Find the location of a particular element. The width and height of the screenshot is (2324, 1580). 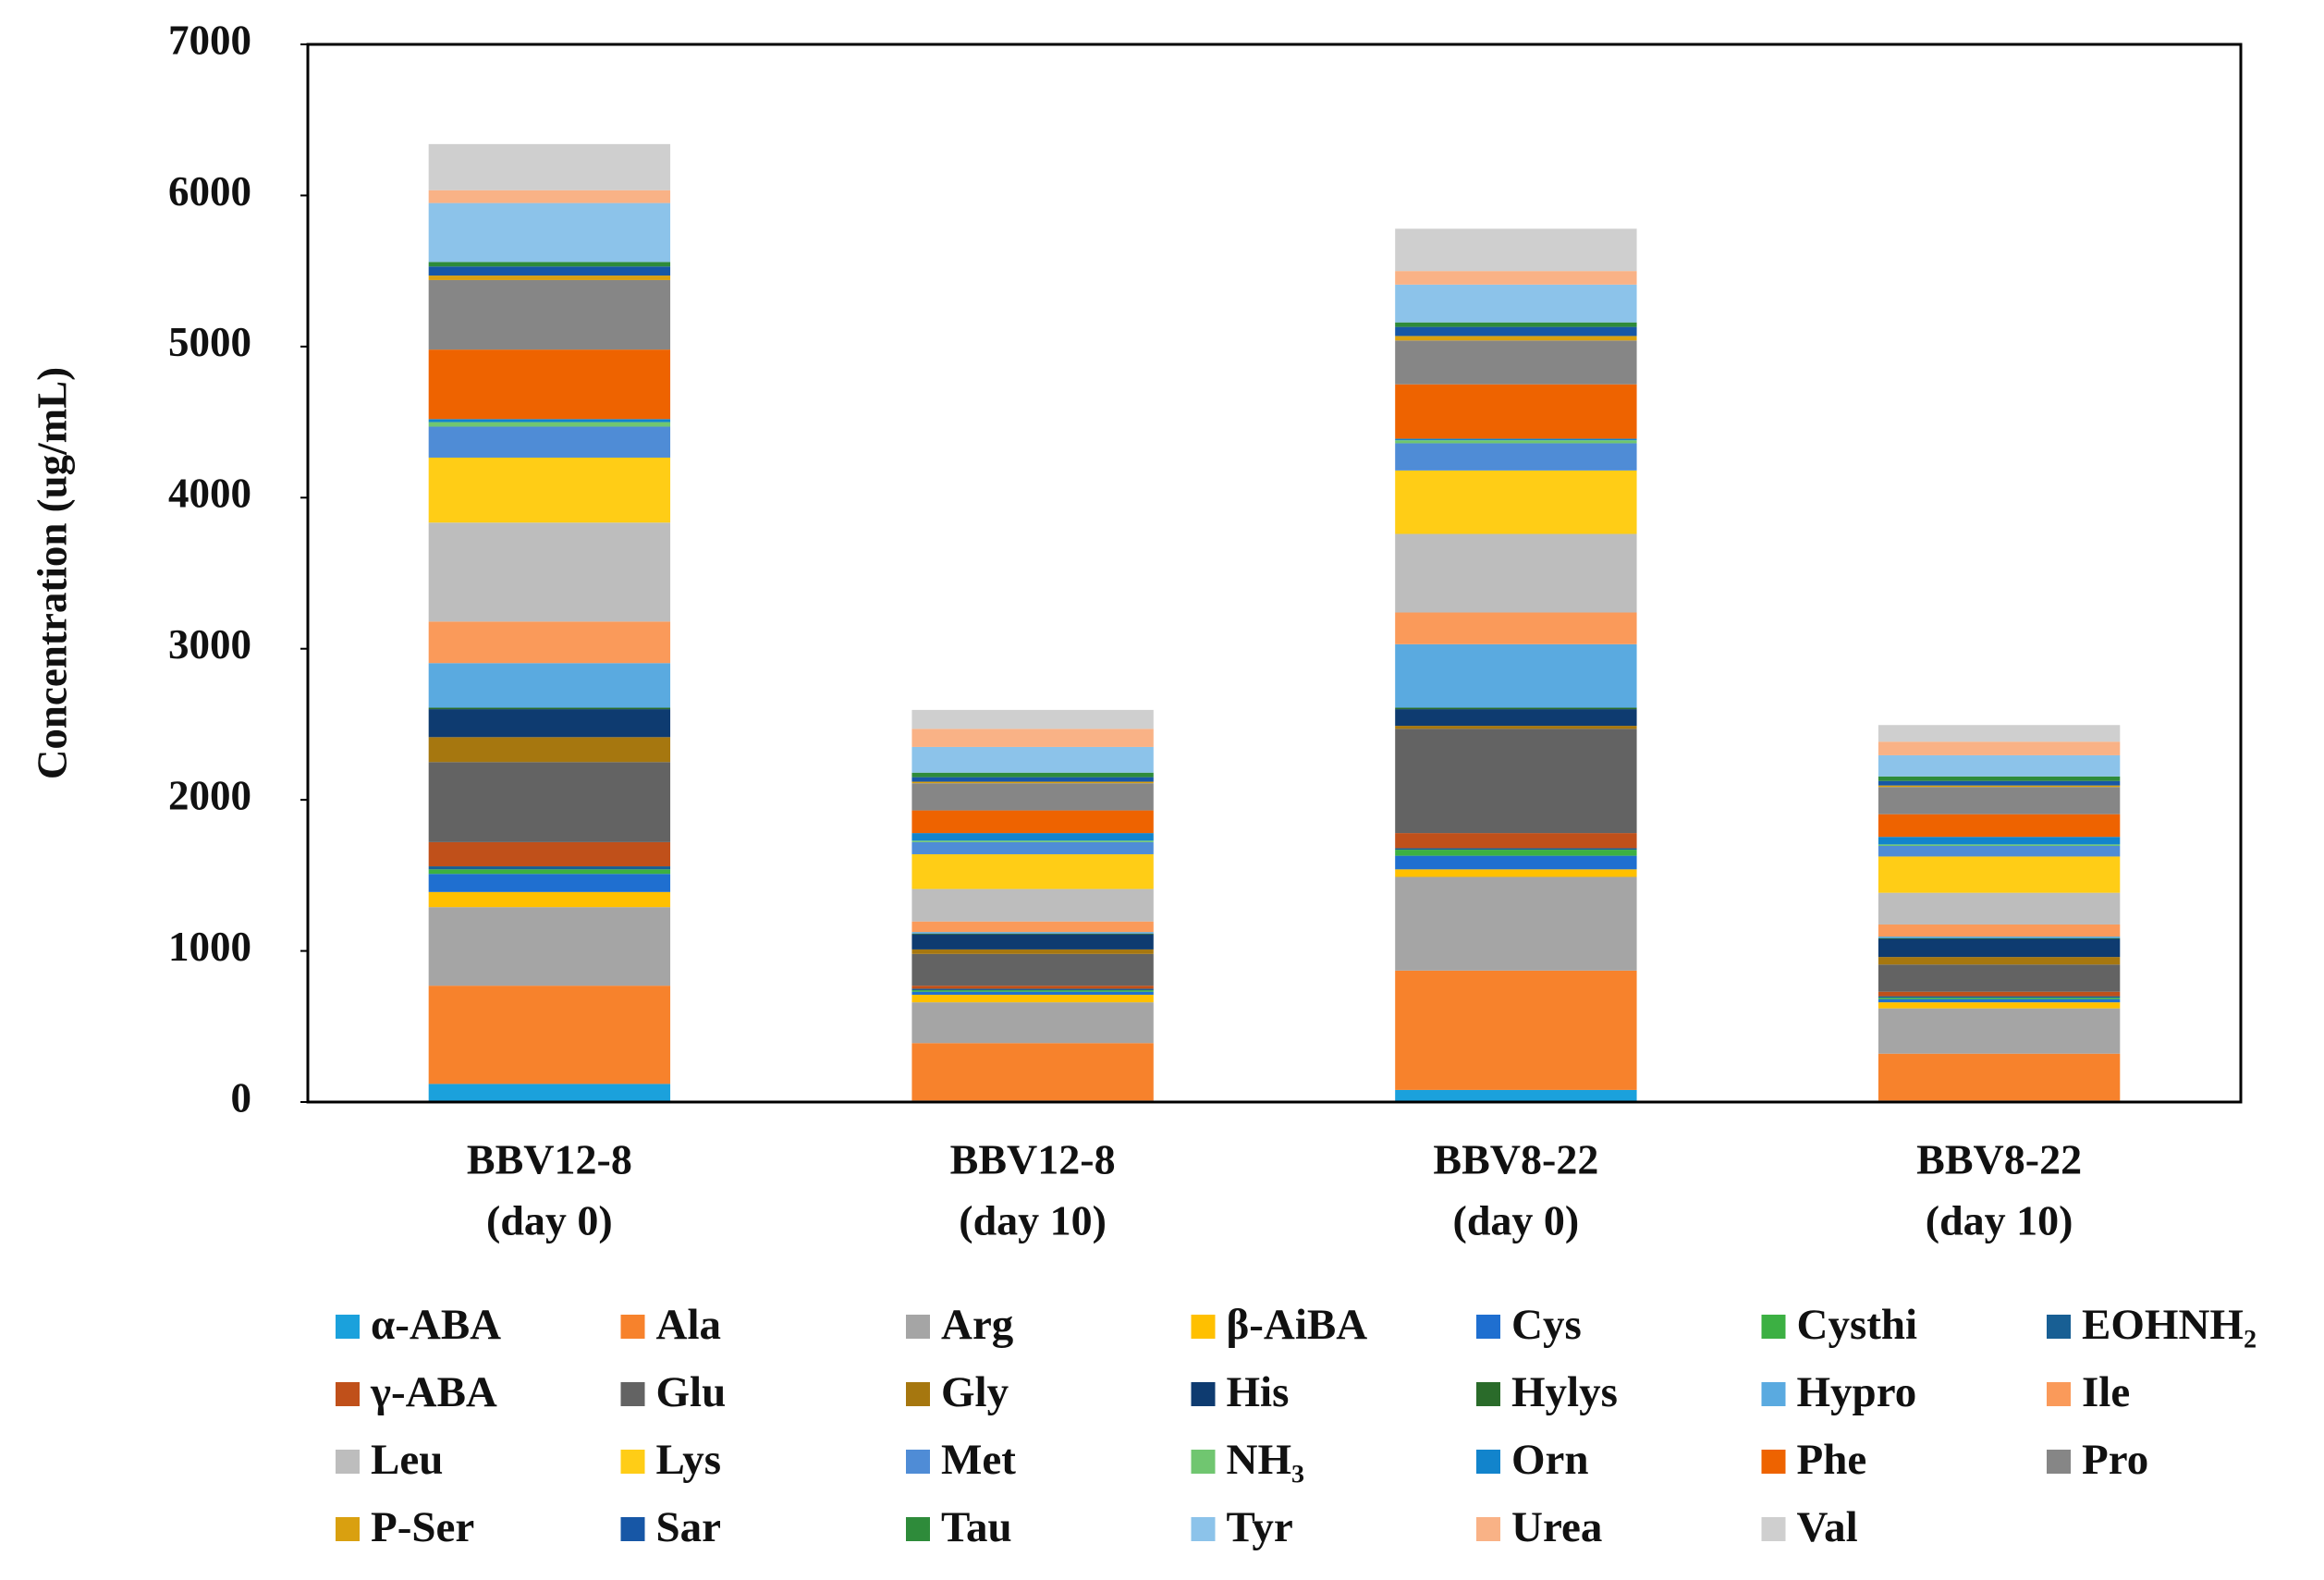

legend-label: Lys is located at coordinates (689, 1460).